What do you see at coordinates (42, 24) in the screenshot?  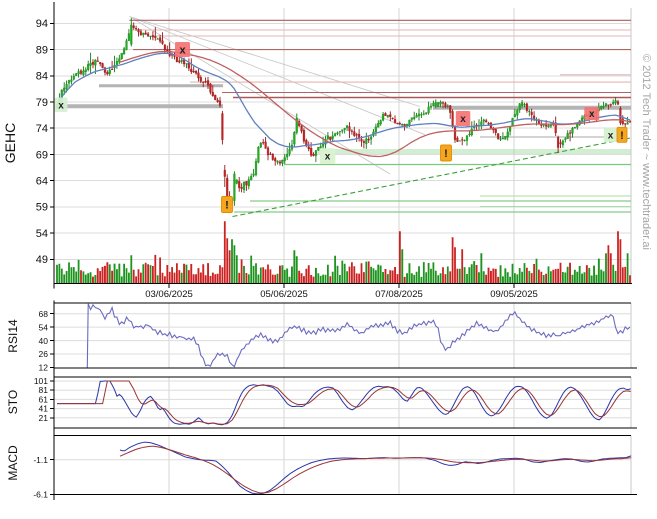 I see `svg-text: 94` at bounding box center [42, 24].